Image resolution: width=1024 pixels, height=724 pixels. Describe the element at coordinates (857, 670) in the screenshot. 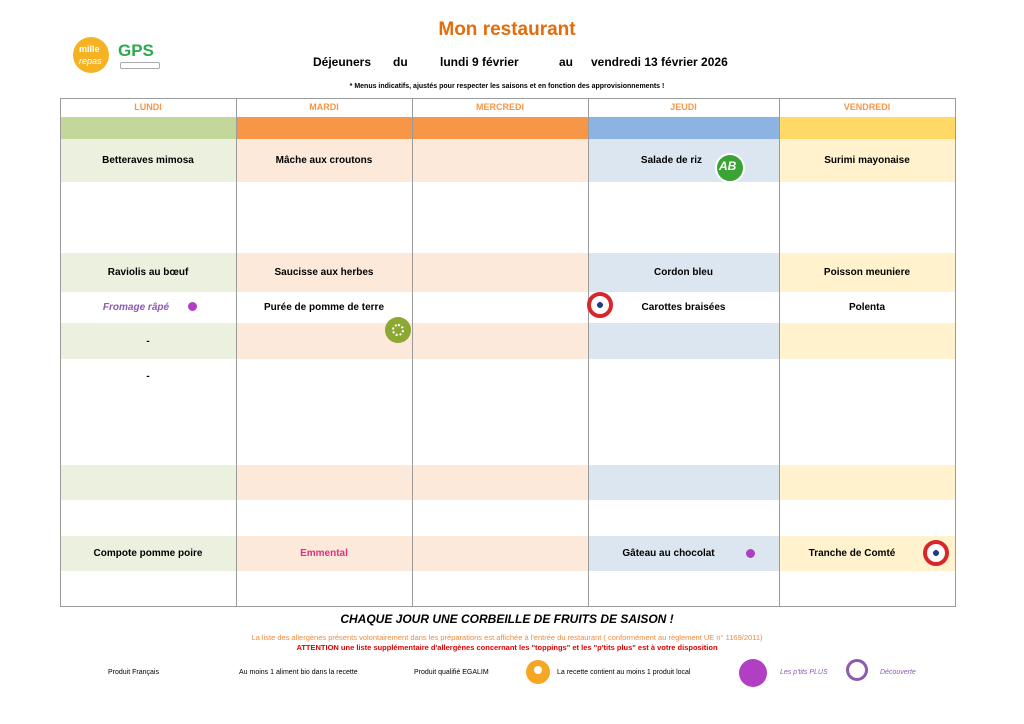

I see `discovery-icon` at that location.